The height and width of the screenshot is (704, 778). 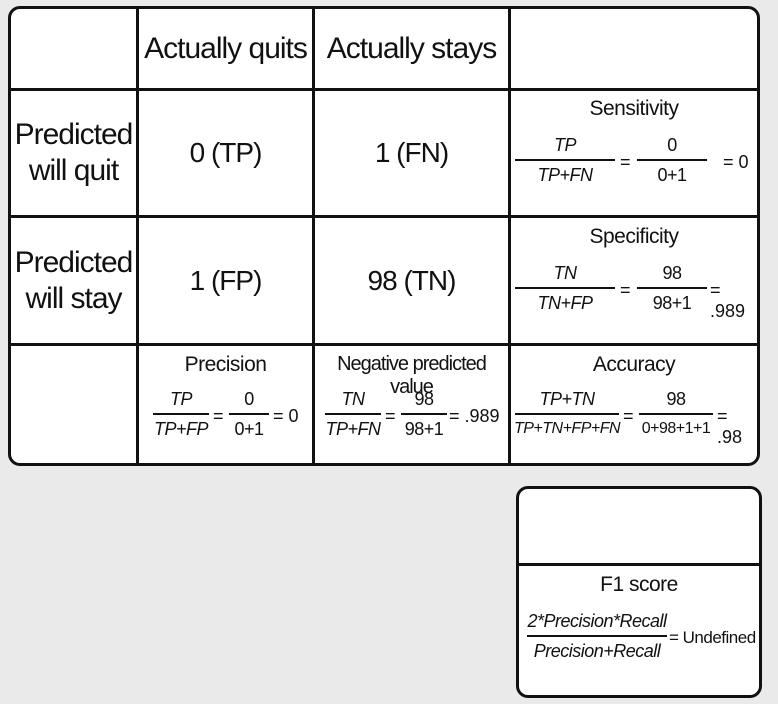 I want to click on cell-false-negative: 1 (FN), so click(x=411, y=152).